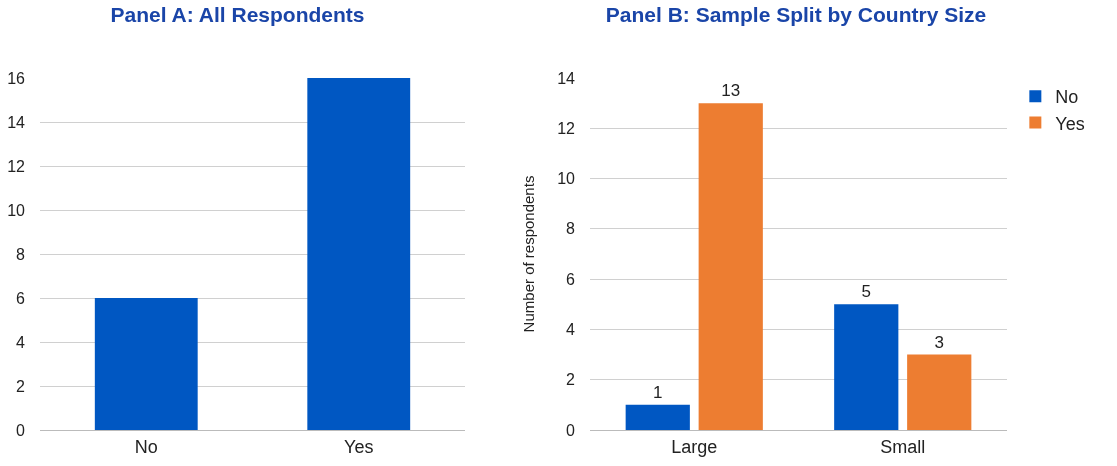  What do you see at coordinates (658, 392) in the screenshot?
I see `data-label: 1` at bounding box center [658, 392].